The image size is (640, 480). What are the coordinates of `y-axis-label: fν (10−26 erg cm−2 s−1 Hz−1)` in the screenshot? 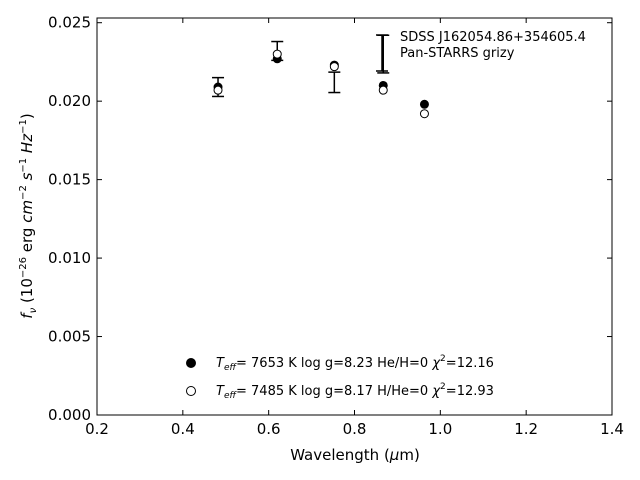 It's located at (28, 215).